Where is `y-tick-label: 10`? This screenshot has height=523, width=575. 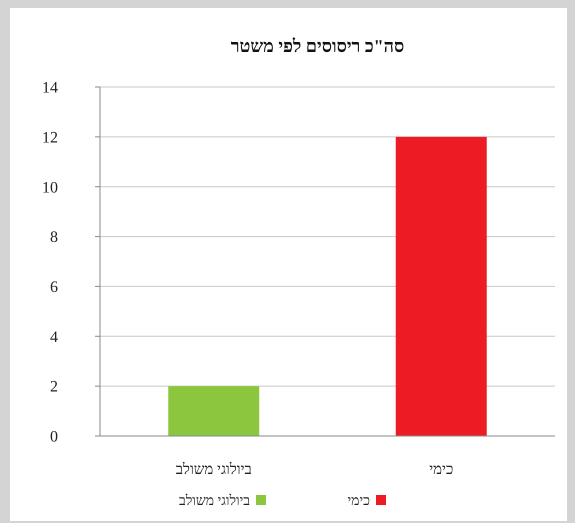
y-tick-label: 10 is located at coordinates (50, 187).